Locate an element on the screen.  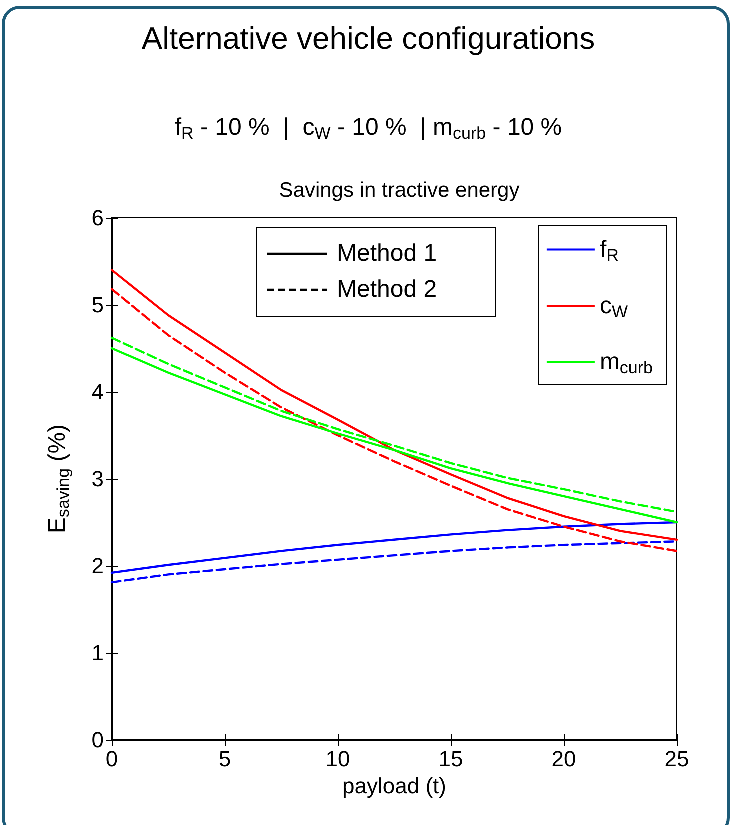
y-tick-label: 6 is located at coordinates (98, 218).